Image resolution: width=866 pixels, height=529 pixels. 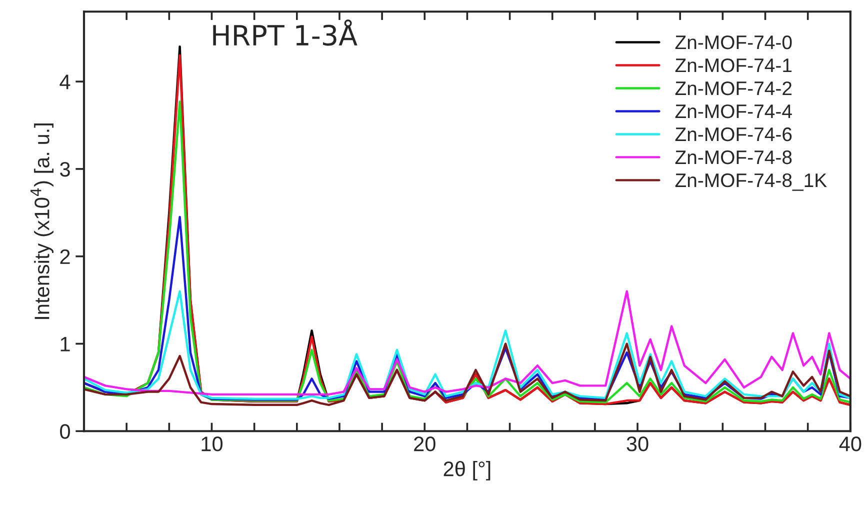 What do you see at coordinates (637, 444) in the screenshot?
I see `x-tick-label: 30` at bounding box center [637, 444].